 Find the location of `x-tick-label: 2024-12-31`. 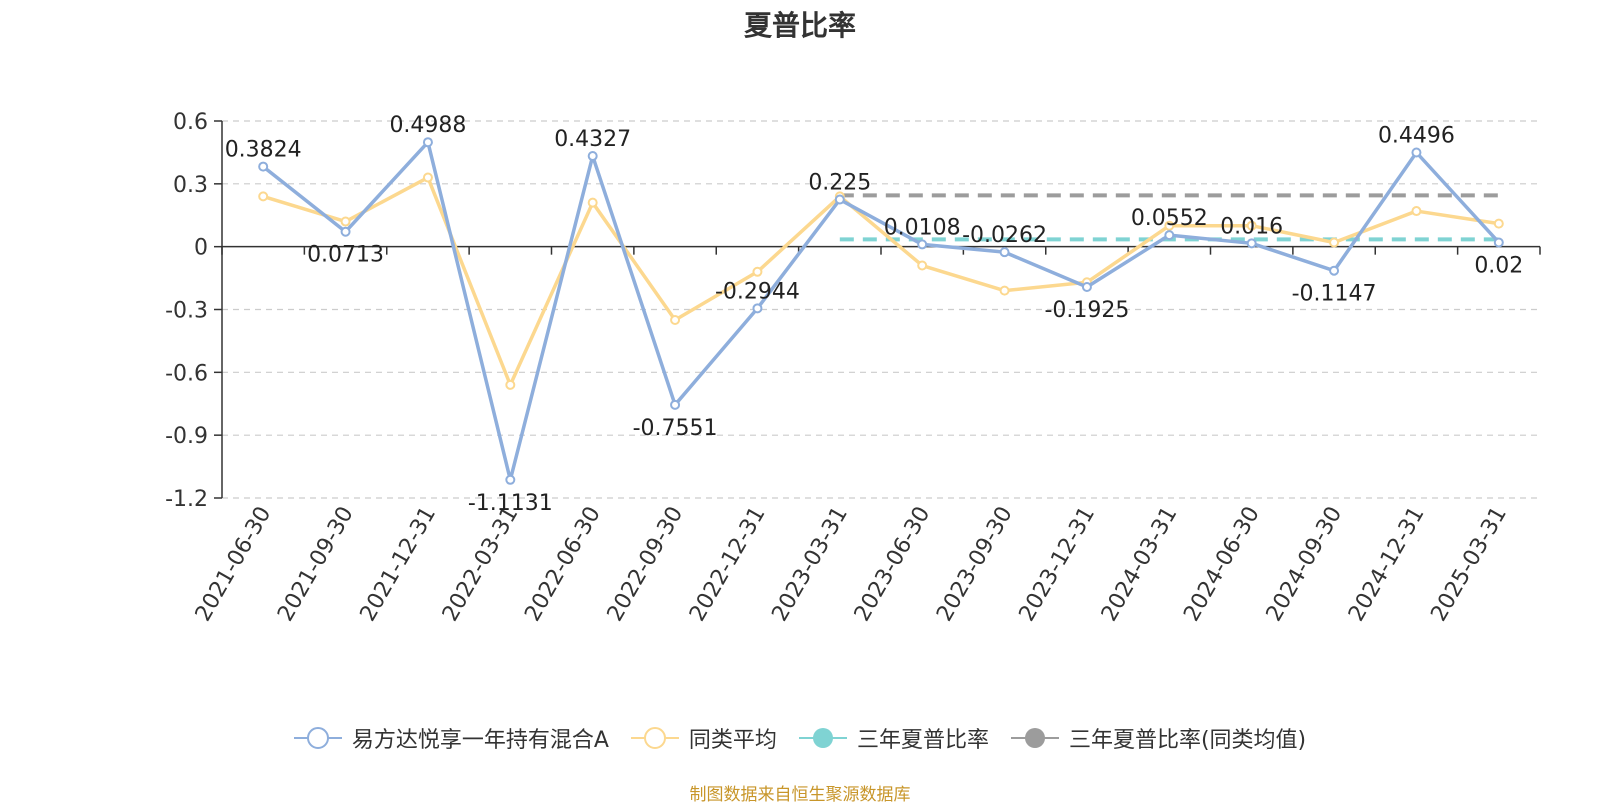

x-tick-label: 2024-12-31 is located at coordinates (1387, 564).